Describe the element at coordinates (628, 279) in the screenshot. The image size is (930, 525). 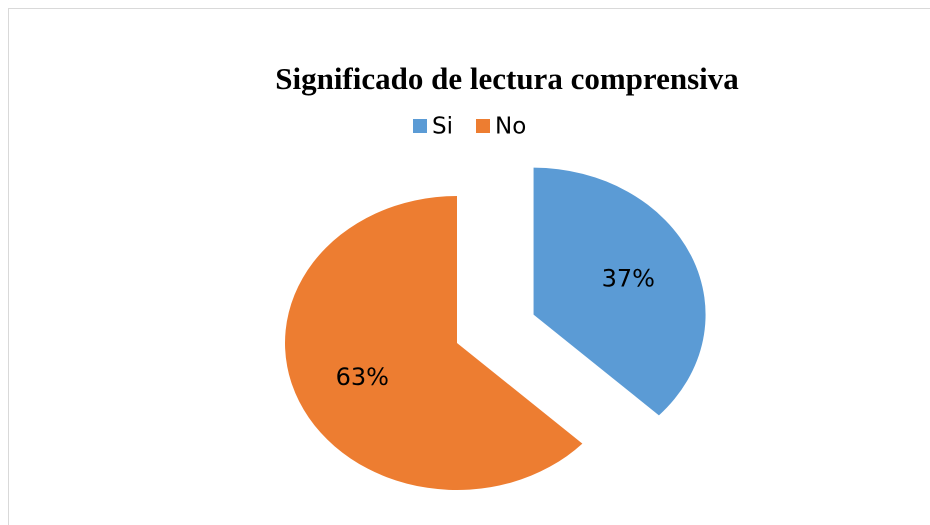
I see `data-label: 37%` at that location.